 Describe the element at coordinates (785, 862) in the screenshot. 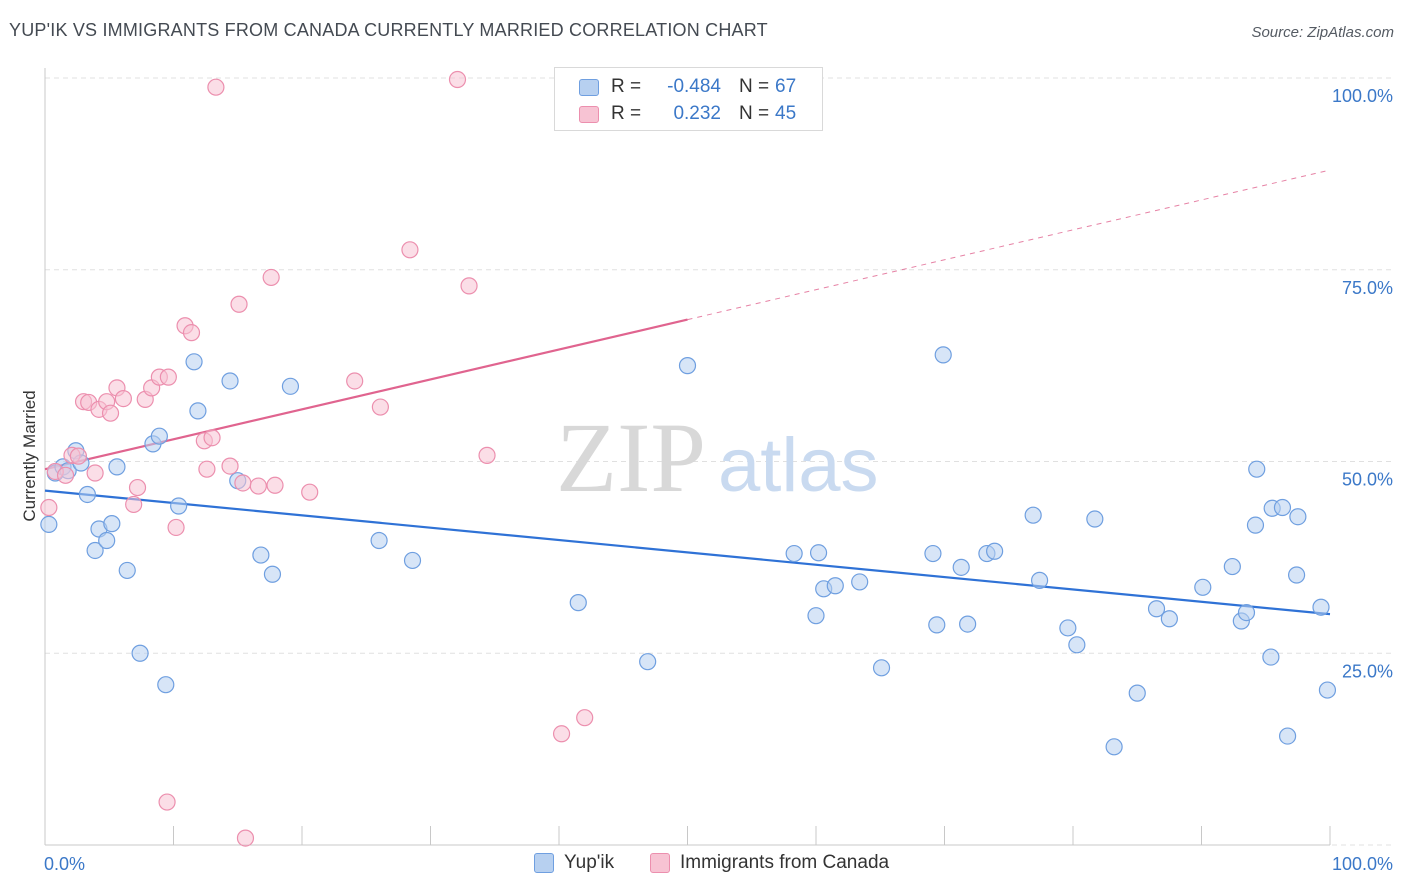

I see `legend-label-canada: Immigrants from Canada` at that location.